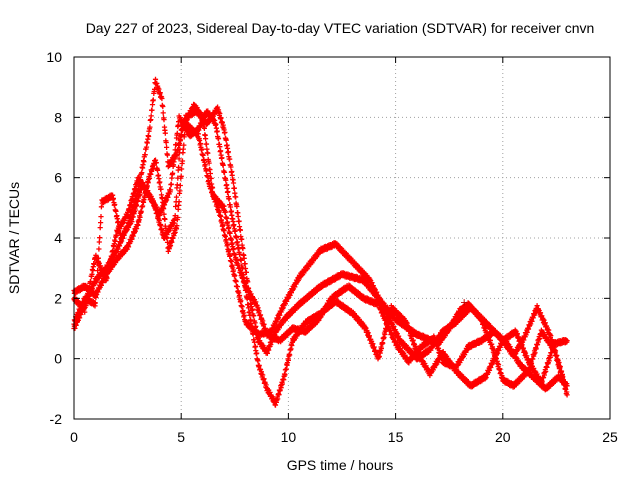  What do you see at coordinates (54, 57) in the screenshot?
I see `y-tick-label: 10` at bounding box center [54, 57].